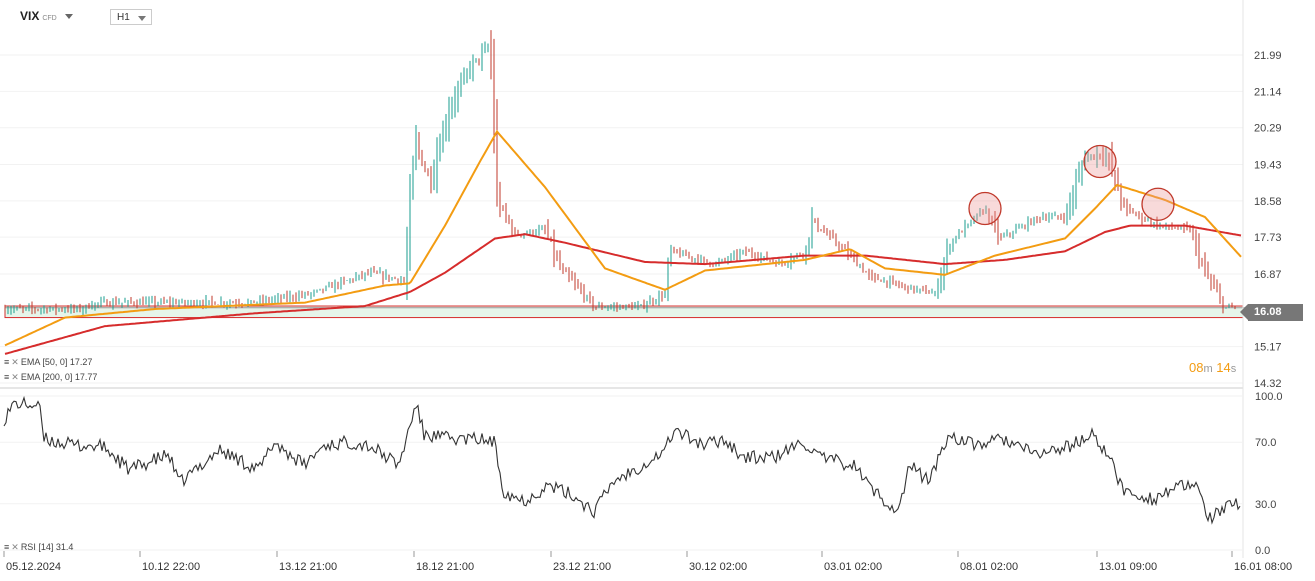  I want to click on timeframe-select: H1, so click(131, 17).